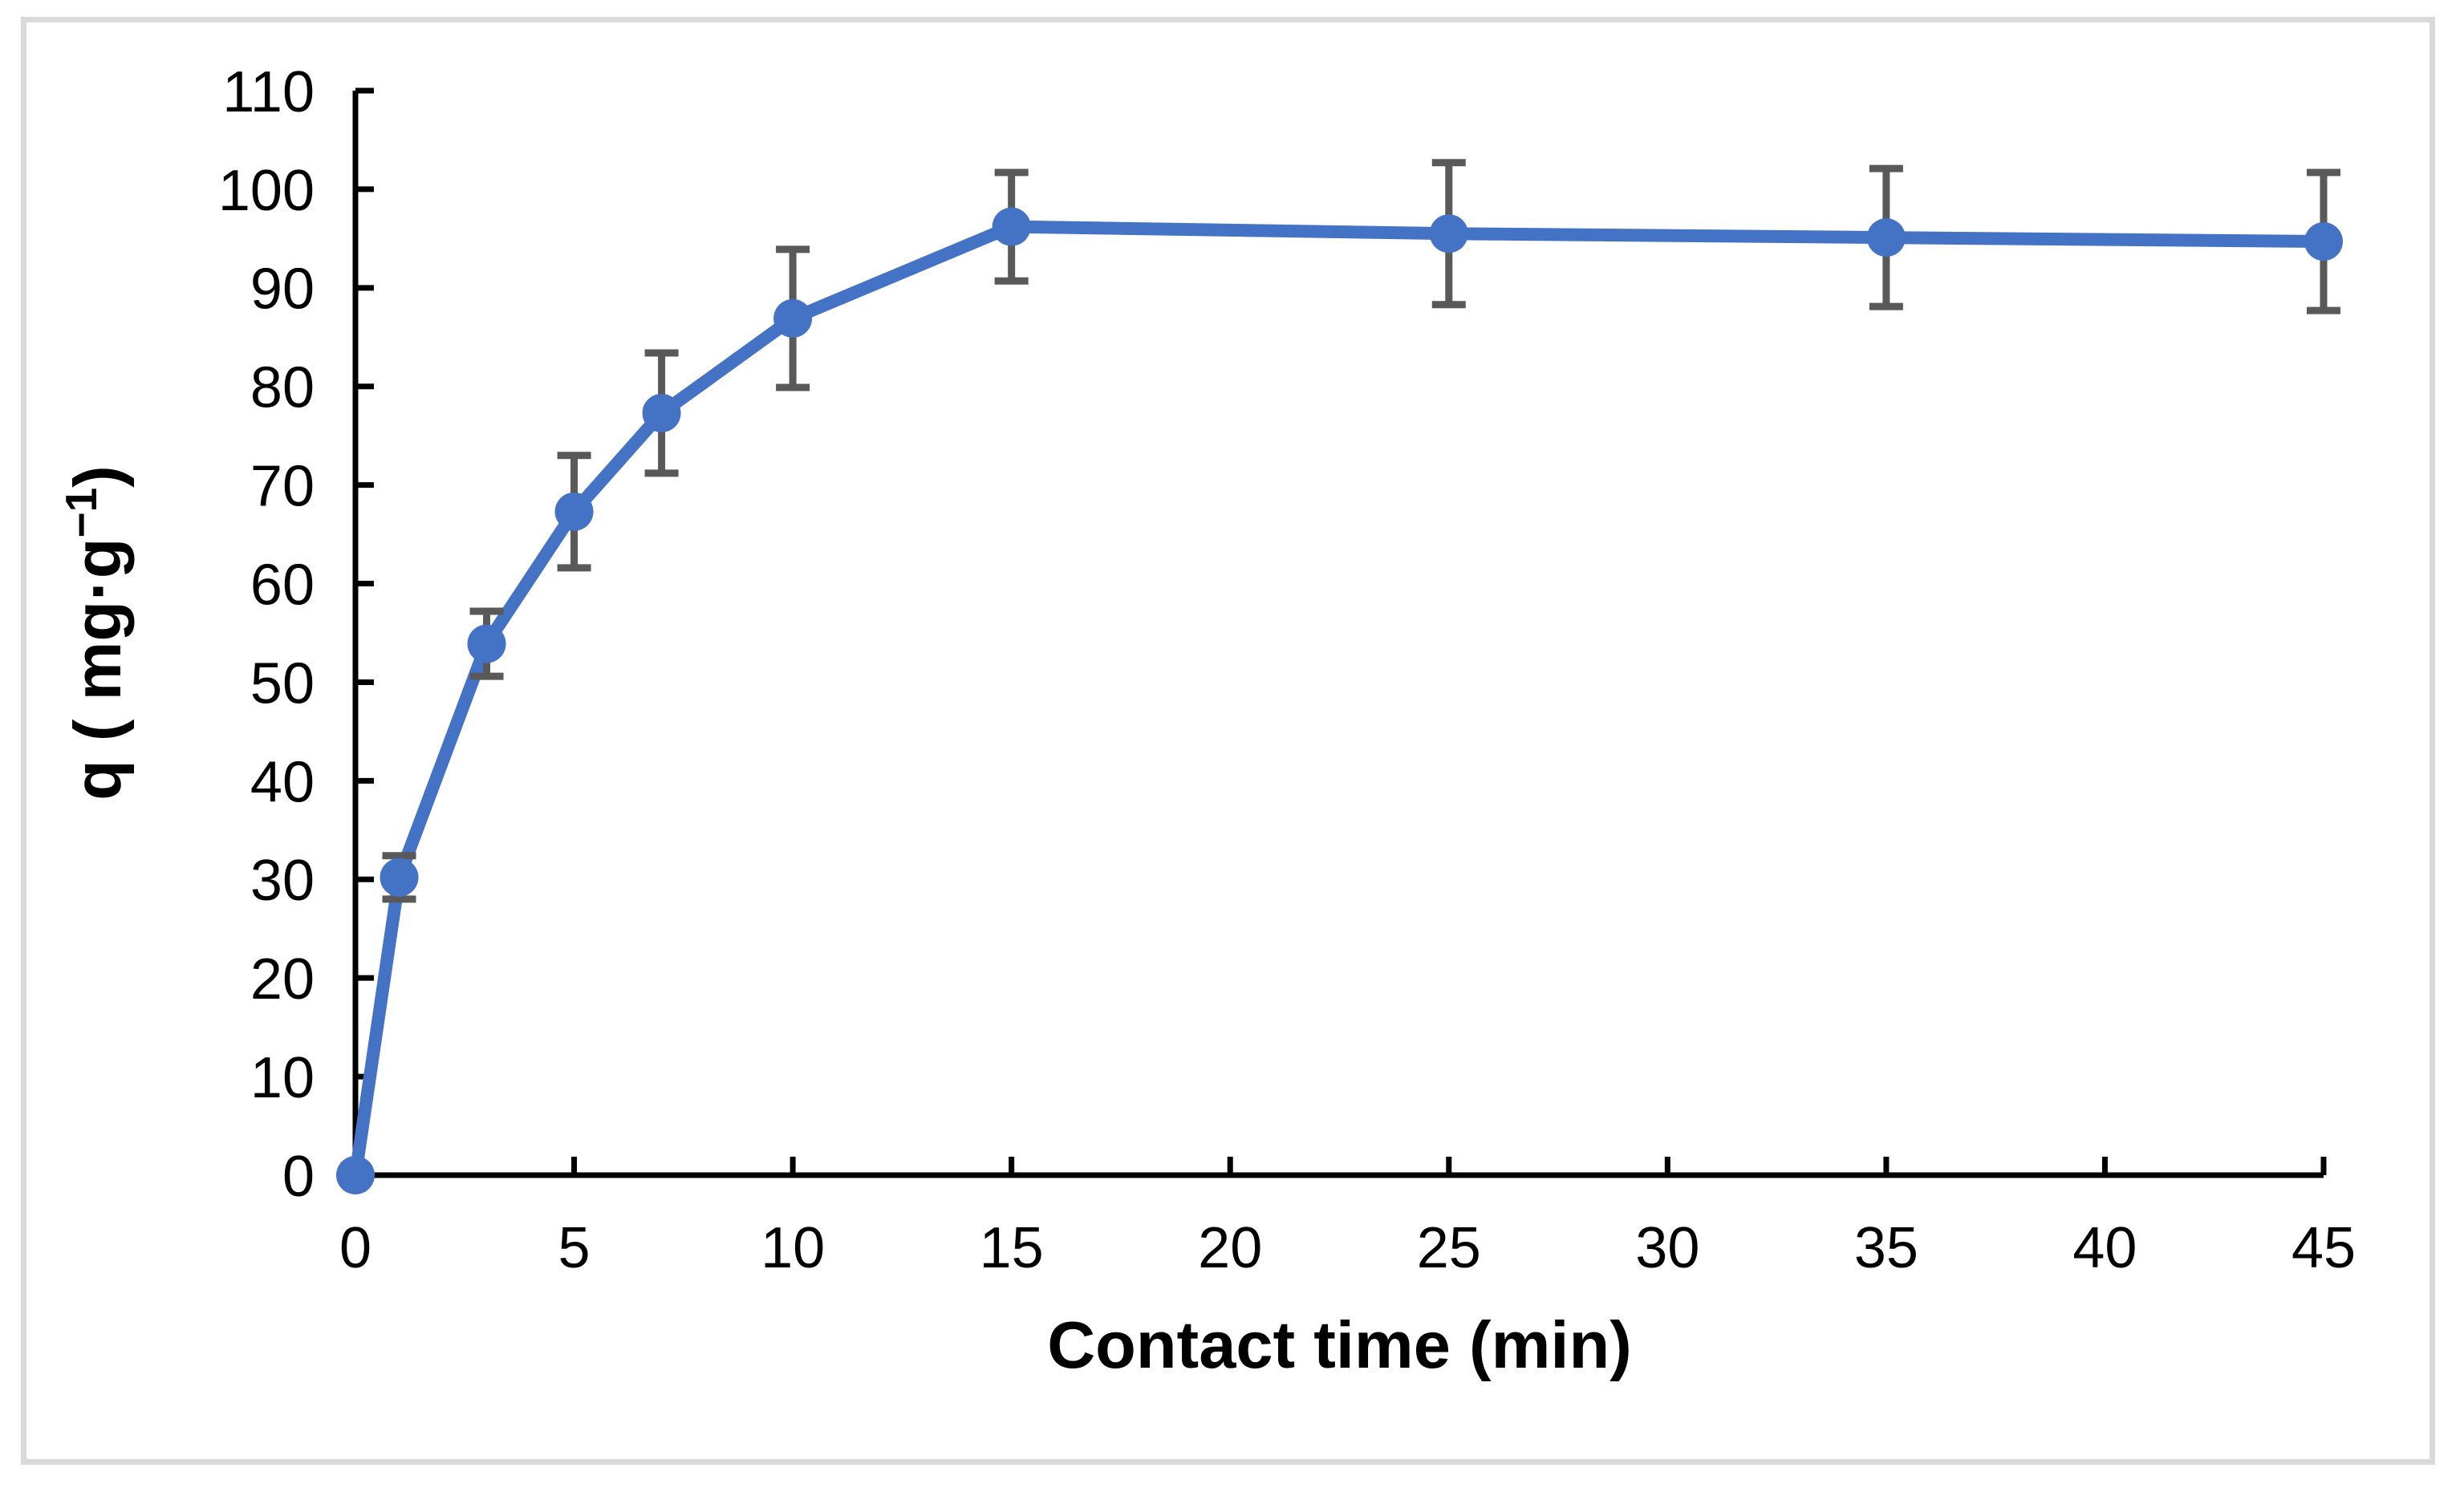 The width and height of the screenshot is (2464, 1488). What do you see at coordinates (1339, 1345) in the screenshot?
I see `x-axis-title: Contact time (min)` at bounding box center [1339, 1345].